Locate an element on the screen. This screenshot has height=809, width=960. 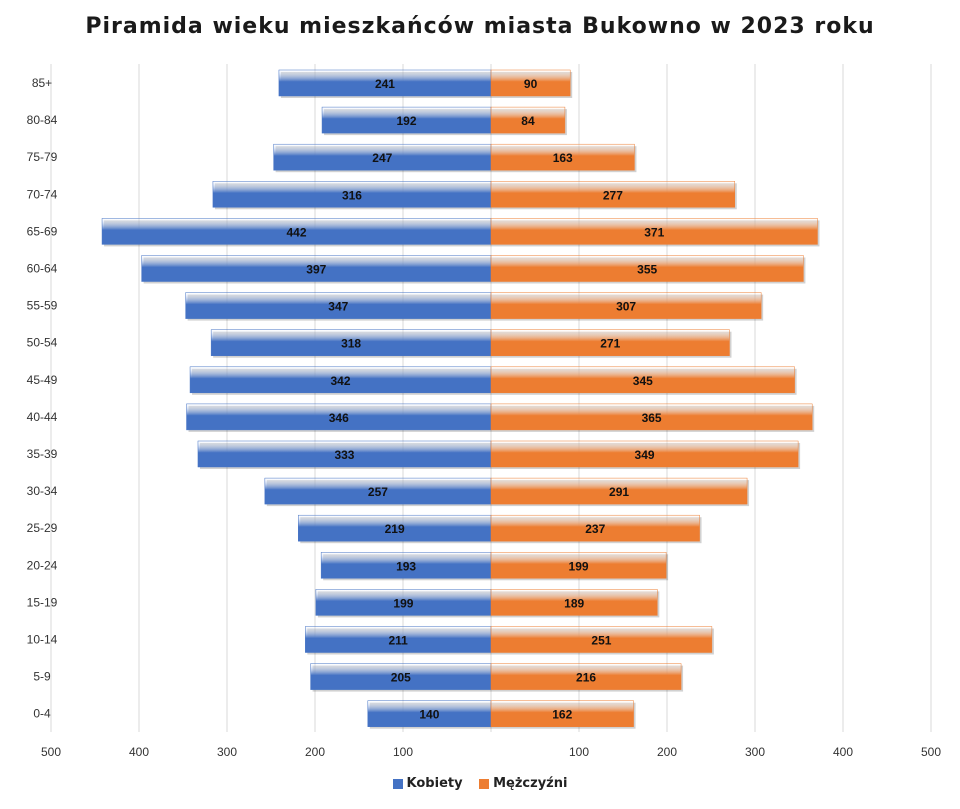
data-label-kobiety: 192 is located at coordinates (407, 121).